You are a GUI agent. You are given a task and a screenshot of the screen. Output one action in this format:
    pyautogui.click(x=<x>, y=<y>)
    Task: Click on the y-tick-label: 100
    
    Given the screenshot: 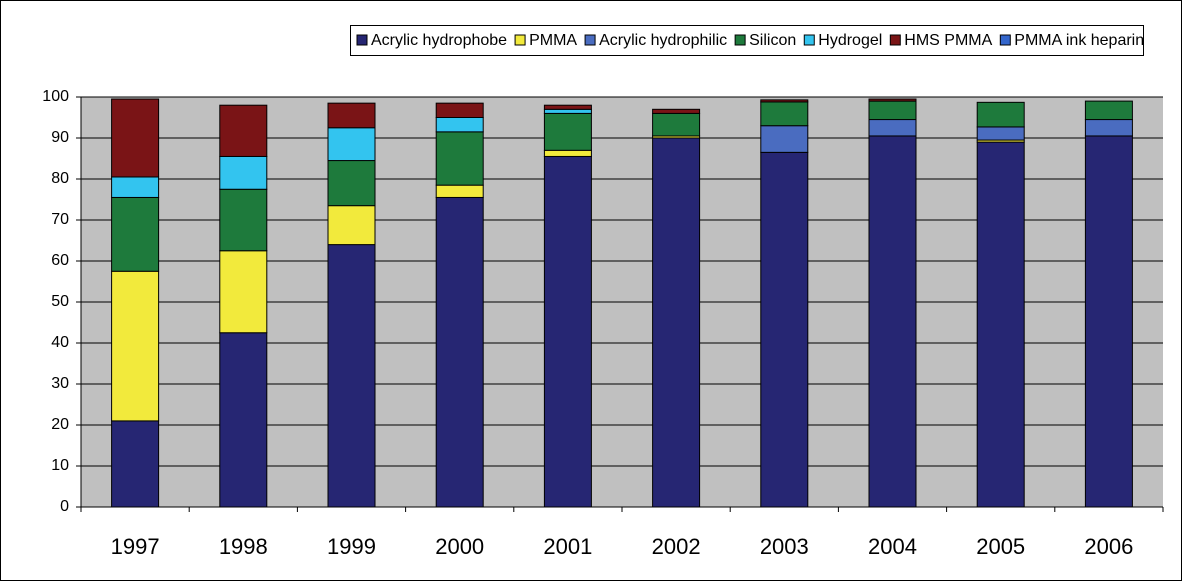 What is the action you would take?
    pyautogui.click(x=55, y=96)
    